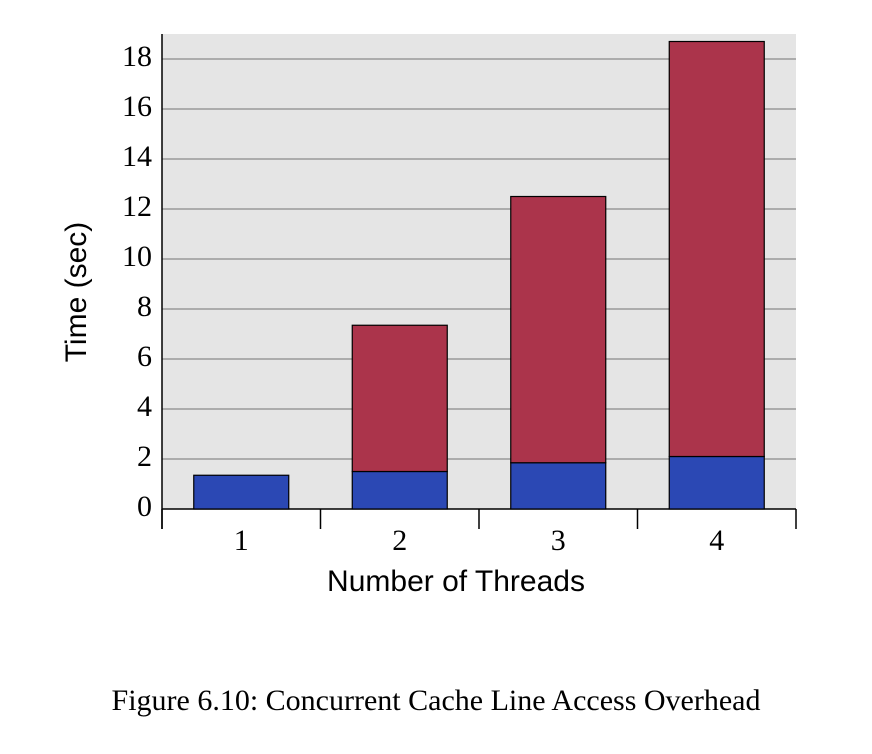 This screenshot has height=754, width=872. I want to click on y-tick-label: 4, so click(144, 406).